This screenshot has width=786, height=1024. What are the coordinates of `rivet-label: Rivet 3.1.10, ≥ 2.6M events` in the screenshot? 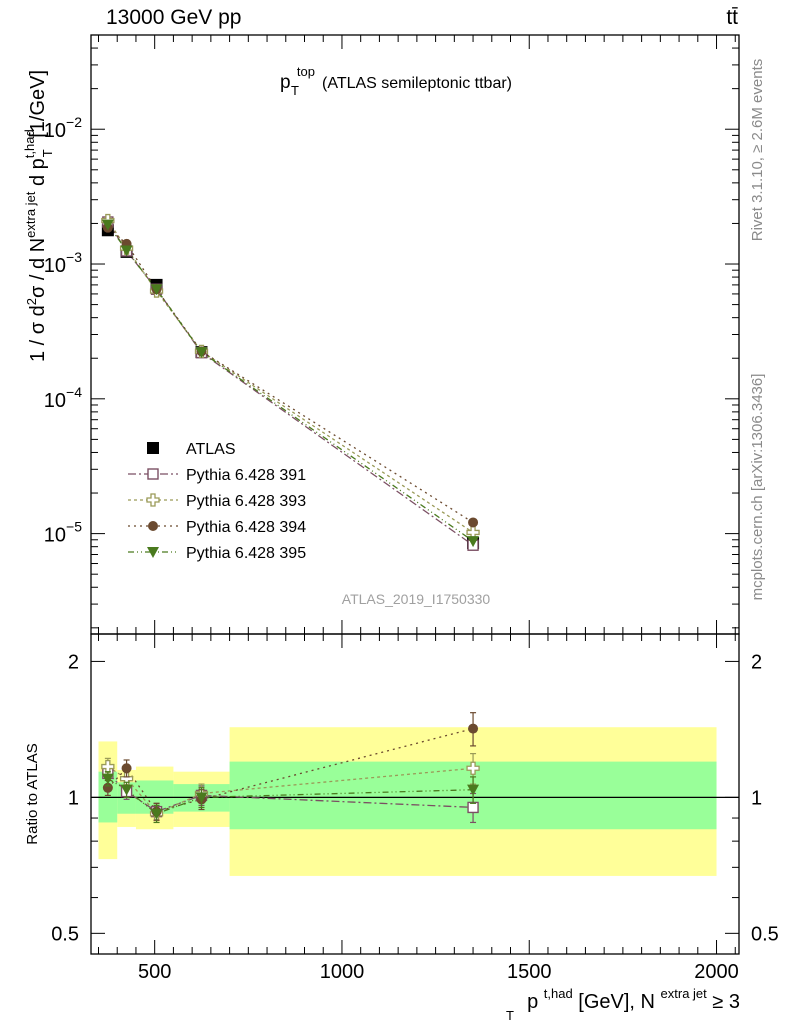 It's located at (757, 150).